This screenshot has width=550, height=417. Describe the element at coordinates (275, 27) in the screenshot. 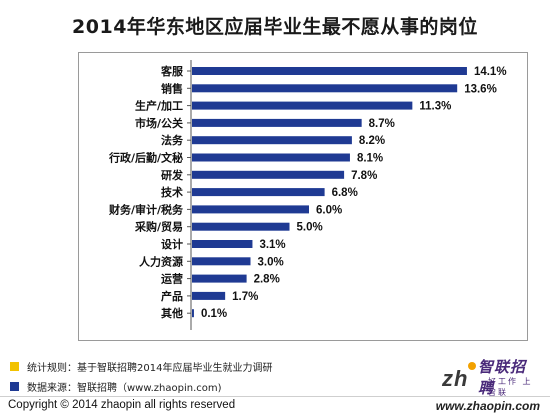

I see `chart-title: 2014年华东地区应届毕业生最不愿从事的岗位` at that location.